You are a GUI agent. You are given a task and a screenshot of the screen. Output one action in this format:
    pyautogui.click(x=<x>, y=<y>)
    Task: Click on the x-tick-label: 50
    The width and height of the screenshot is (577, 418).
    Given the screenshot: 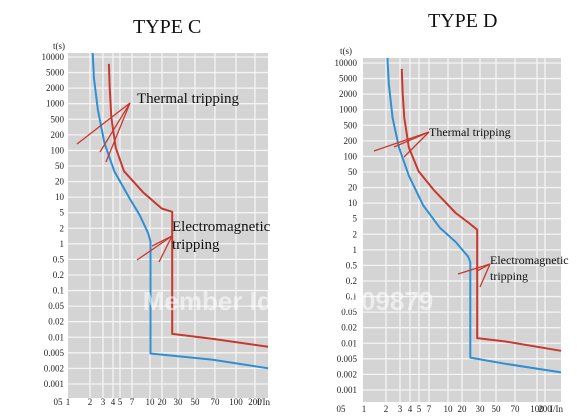 What is the action you would take?
    pyautogui.click(x=497, y=409)
    